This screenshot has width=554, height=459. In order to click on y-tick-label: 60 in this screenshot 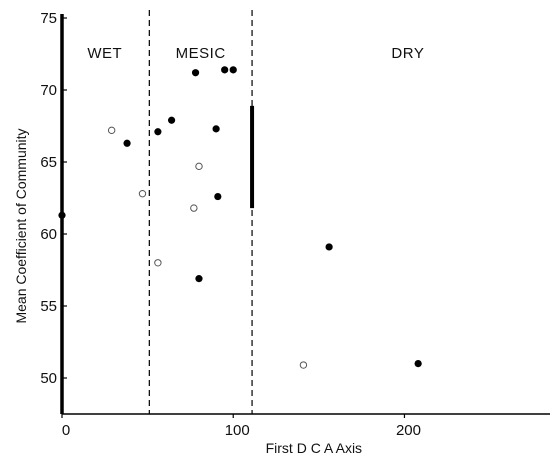, I will do `click(48, 234)`.